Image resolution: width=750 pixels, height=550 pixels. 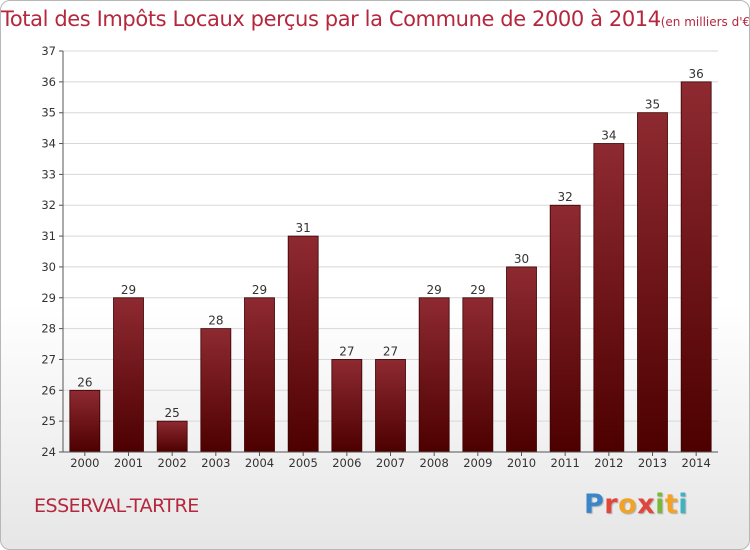 I want to click on y-tick-label: 32, so click(x=48, y=205).